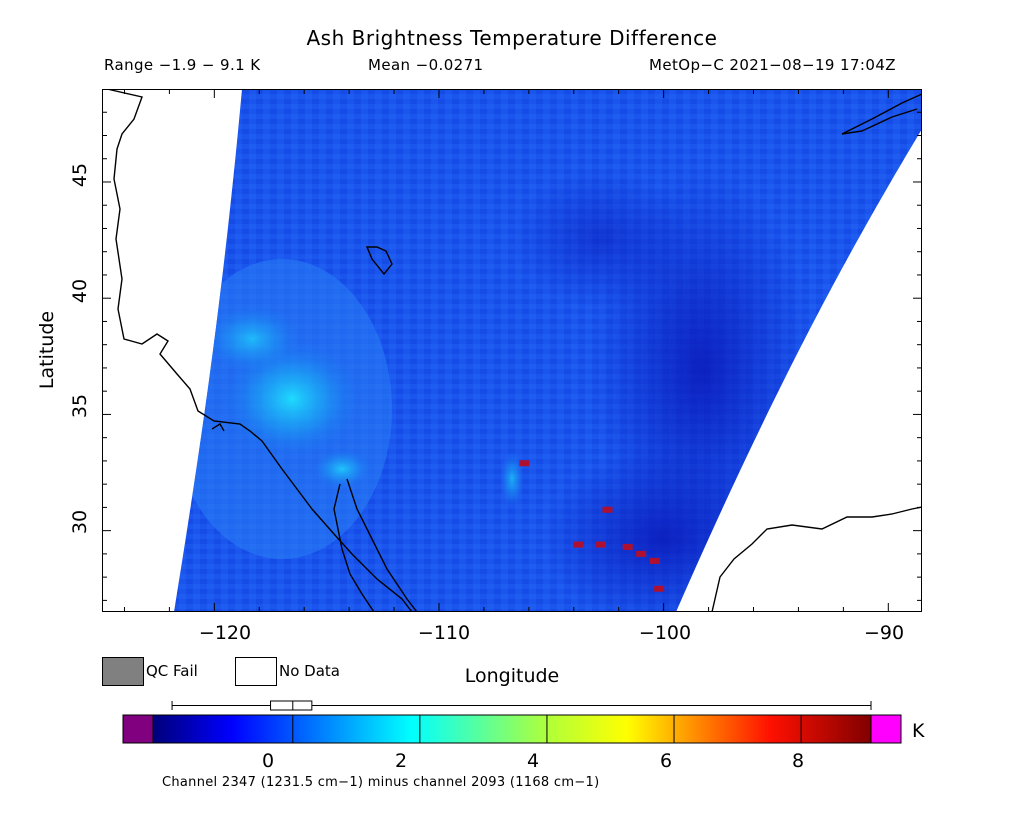 The image size is (1024, 813). Describe the element at coordinates (268, 761) in the screenshot. I see `colorbar-tick-label: 0` at that location.